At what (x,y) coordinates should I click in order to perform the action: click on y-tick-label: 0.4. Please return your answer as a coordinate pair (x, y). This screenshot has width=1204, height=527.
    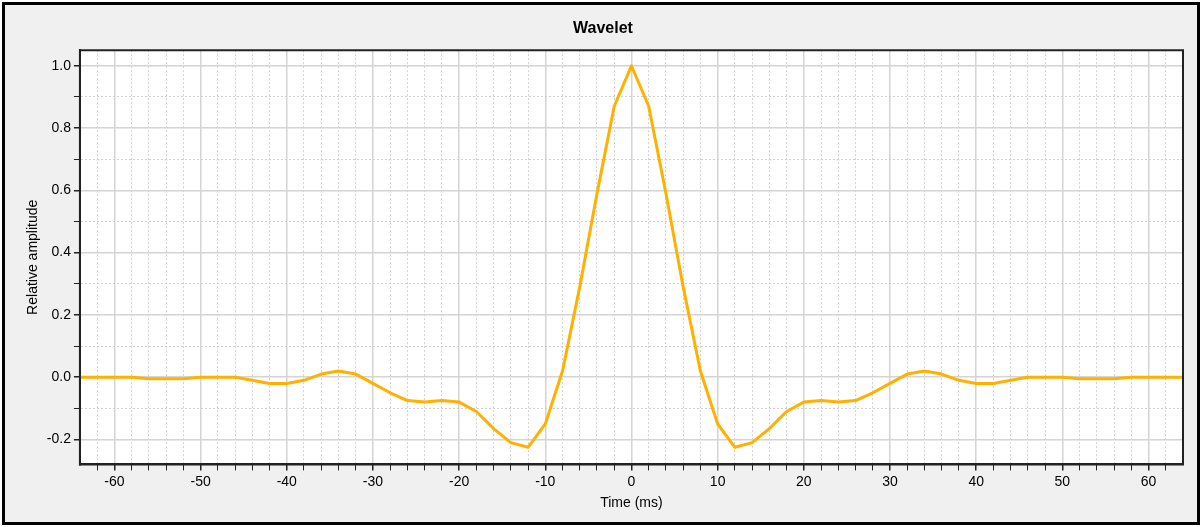
    Looking at the image, I should click on (61, 251).